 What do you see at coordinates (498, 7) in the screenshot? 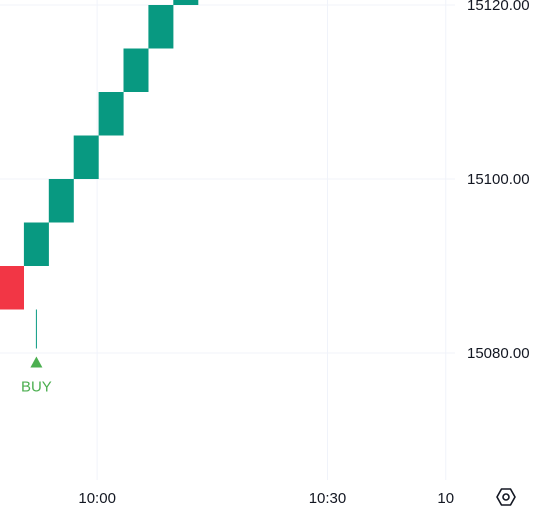
I see `y-tick-label: 15120.00` at bounding box center [498, 7].